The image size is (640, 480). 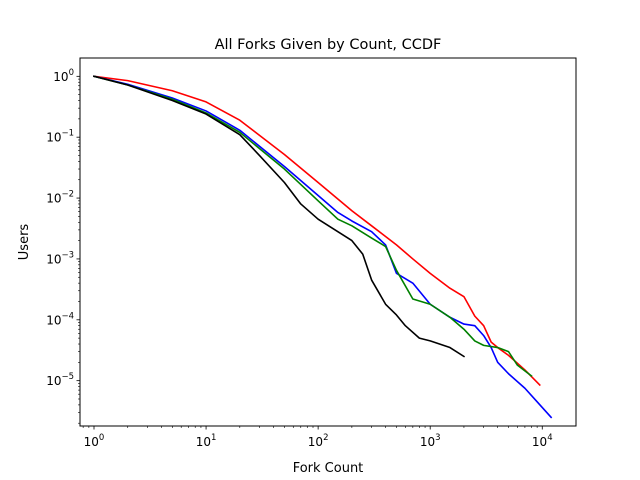 What do you see at coordinates (542, 441) in the screenshot?
I see `x-tick-label: 10⁴` at bounding box center [542, 441].